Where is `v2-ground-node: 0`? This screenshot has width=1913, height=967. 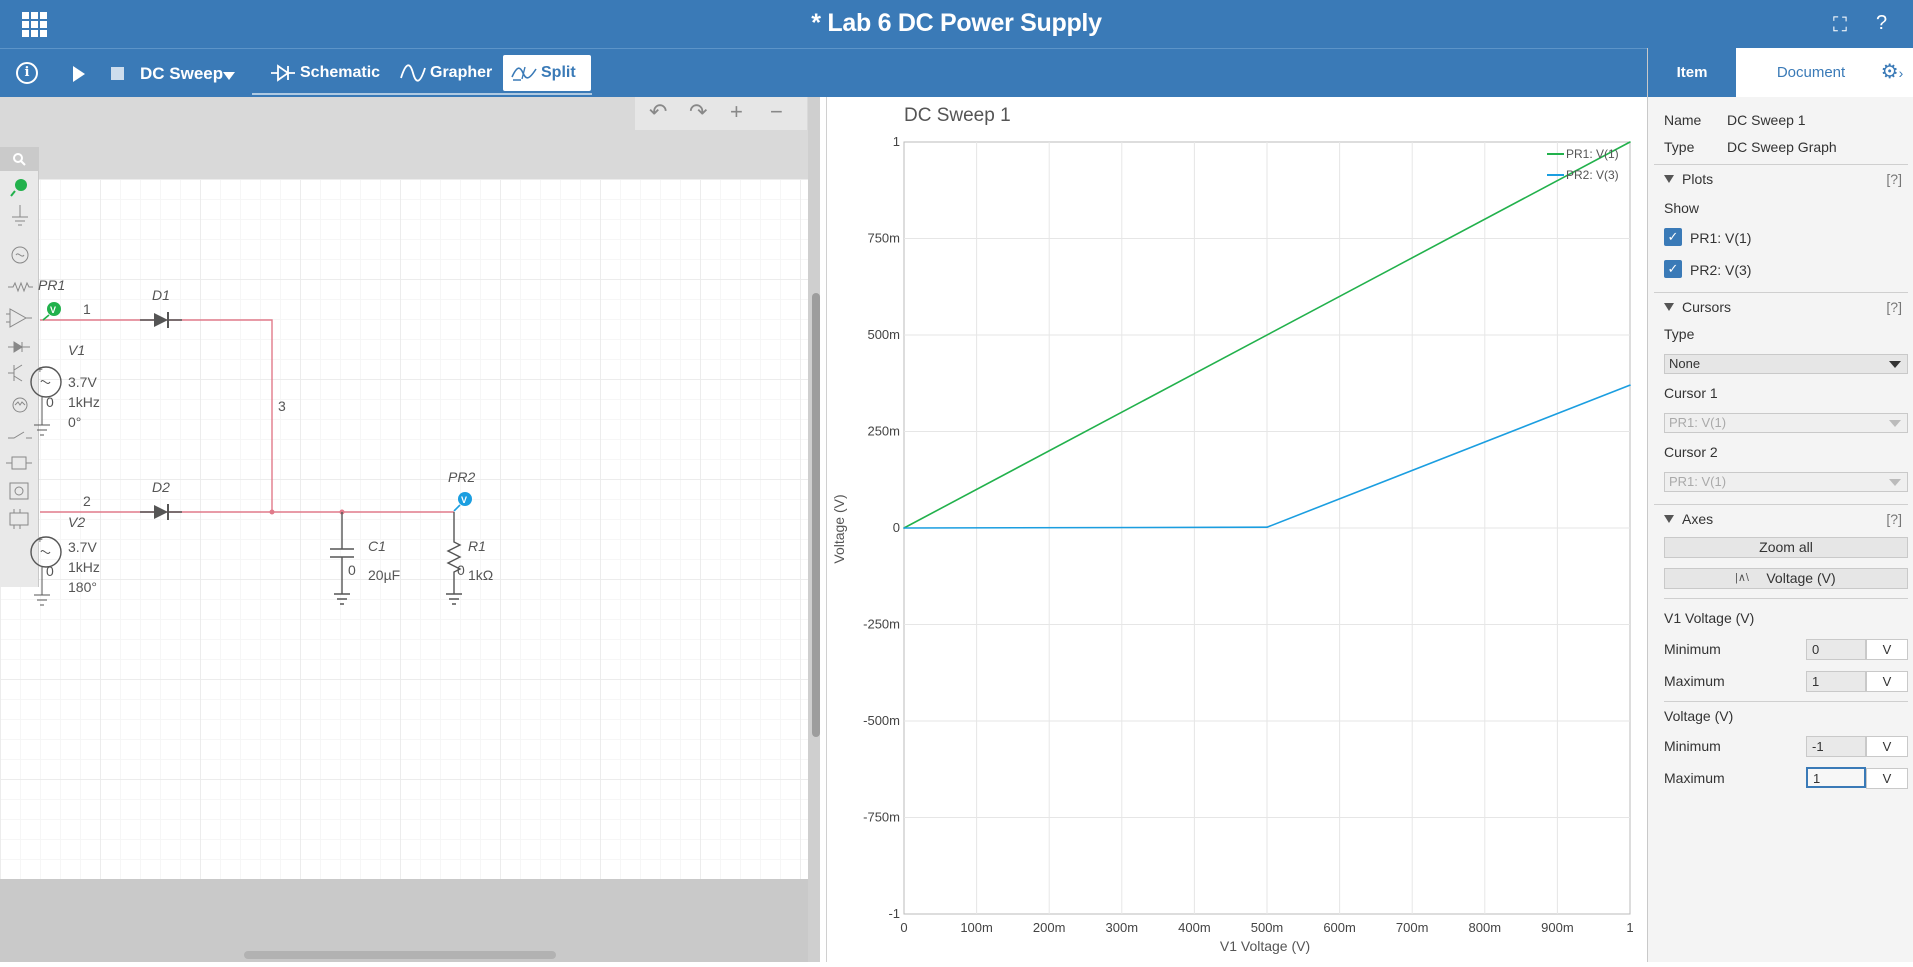
v2-ground-node: 0 is located at coordinates (50, 571).